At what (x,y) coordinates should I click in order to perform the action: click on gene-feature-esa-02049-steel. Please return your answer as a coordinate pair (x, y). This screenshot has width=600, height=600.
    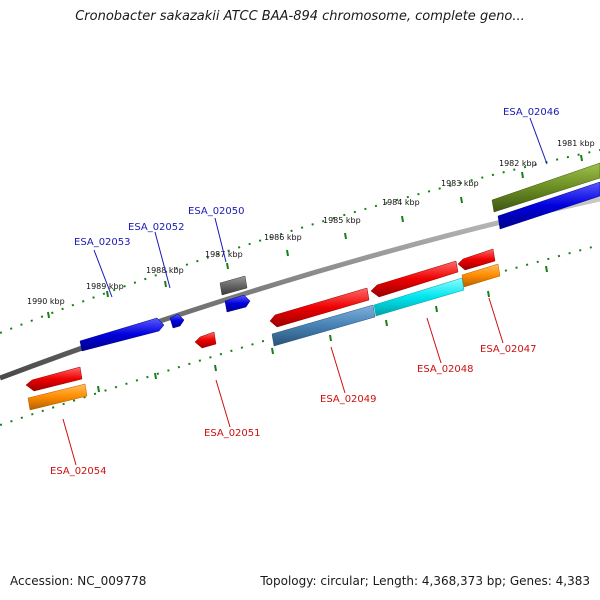
    Looking at the image, I should click on (323, 325).